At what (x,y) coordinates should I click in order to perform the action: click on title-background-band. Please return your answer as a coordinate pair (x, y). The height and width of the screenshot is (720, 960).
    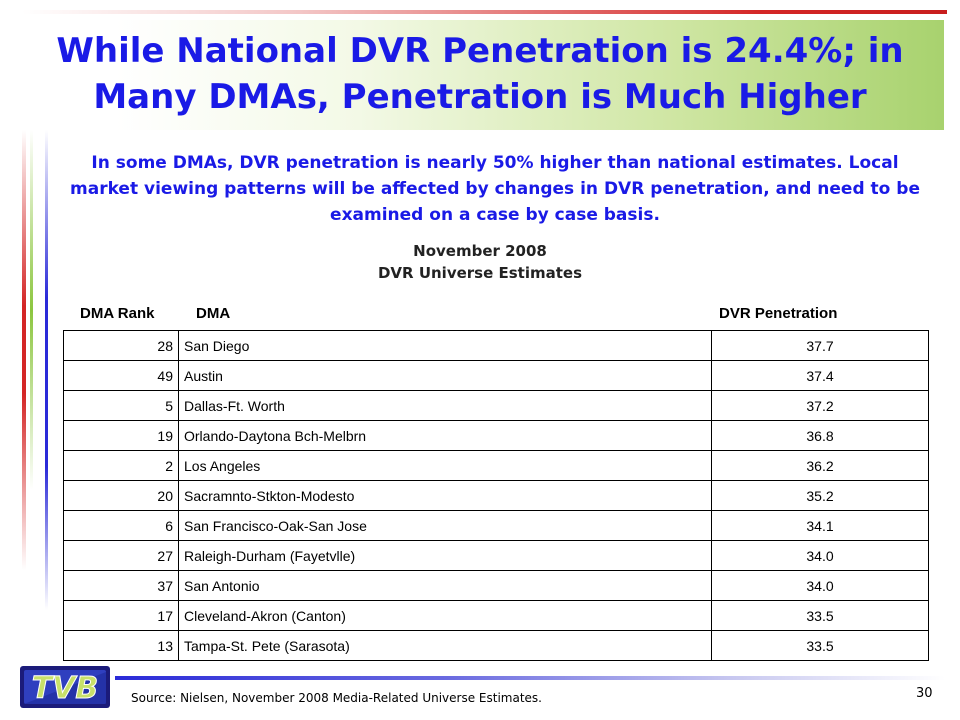
    Looking at the image, I should click on (494, 75).